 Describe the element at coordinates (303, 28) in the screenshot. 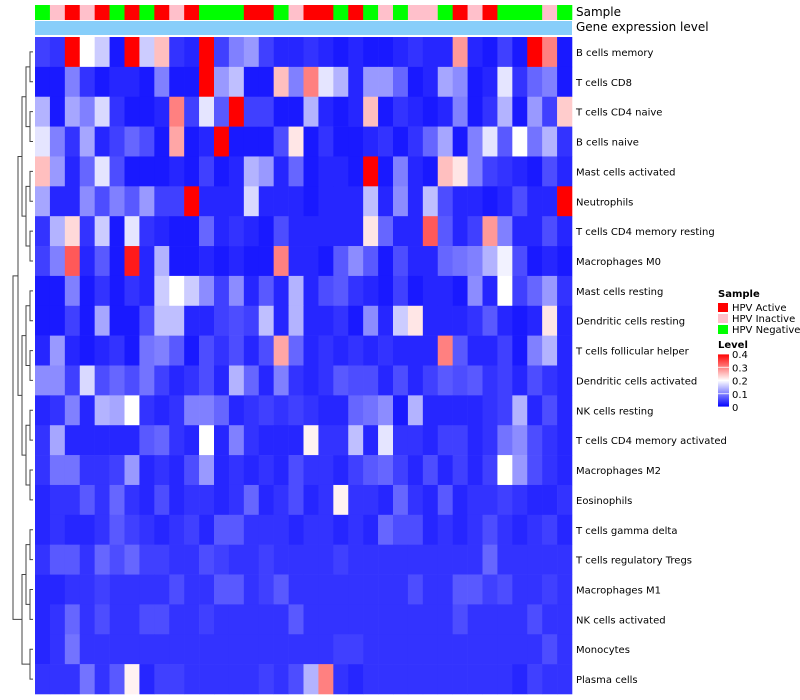

I see `gene-expression-annotation-track` at that location.